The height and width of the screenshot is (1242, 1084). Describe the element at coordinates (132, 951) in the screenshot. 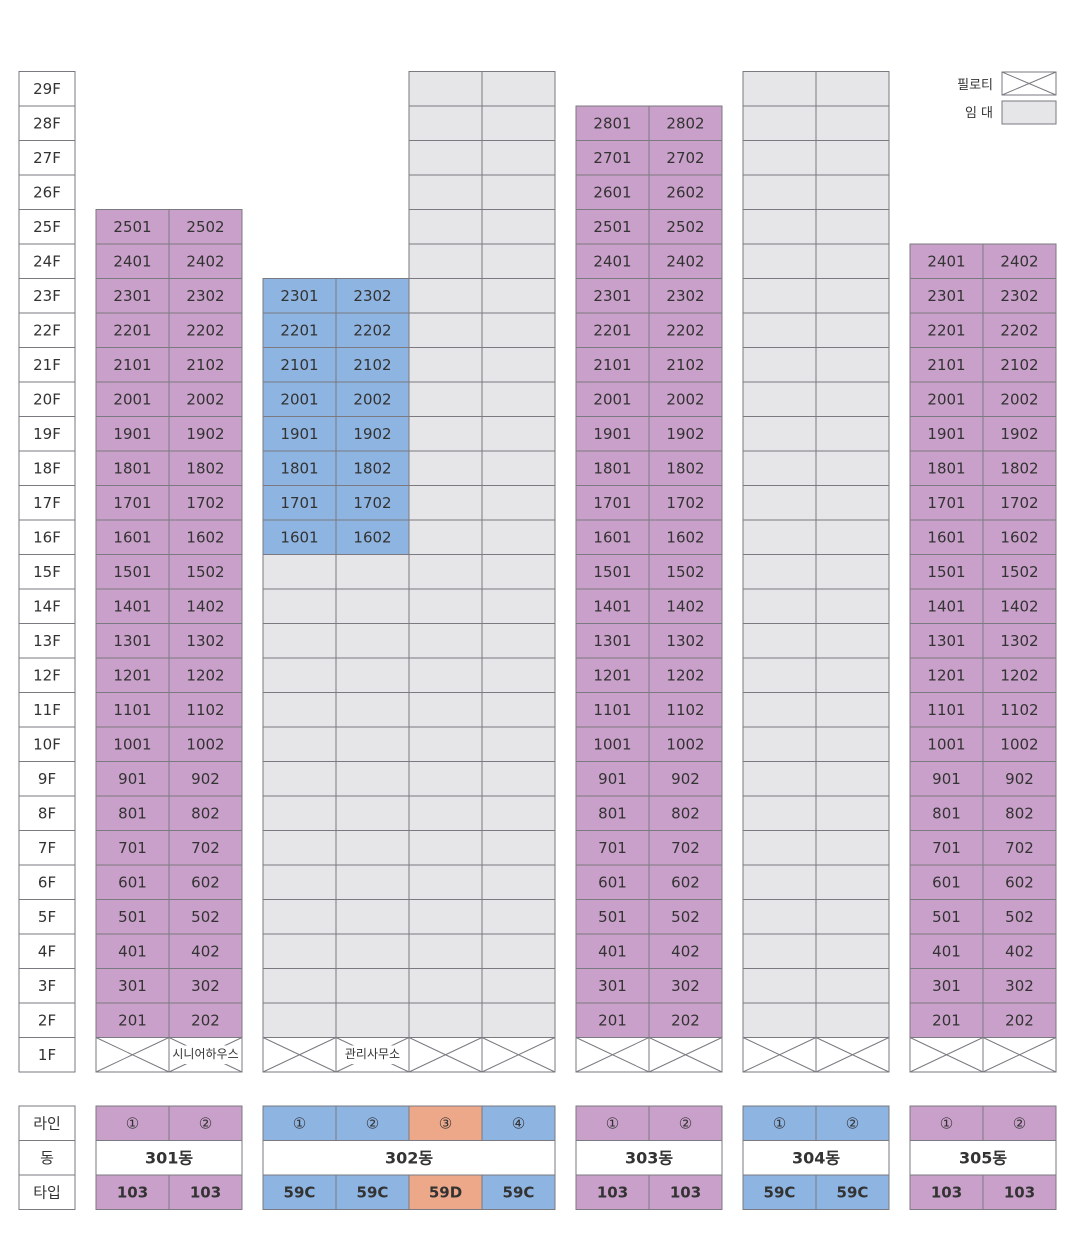

I see `unit-number: 401` at that location.